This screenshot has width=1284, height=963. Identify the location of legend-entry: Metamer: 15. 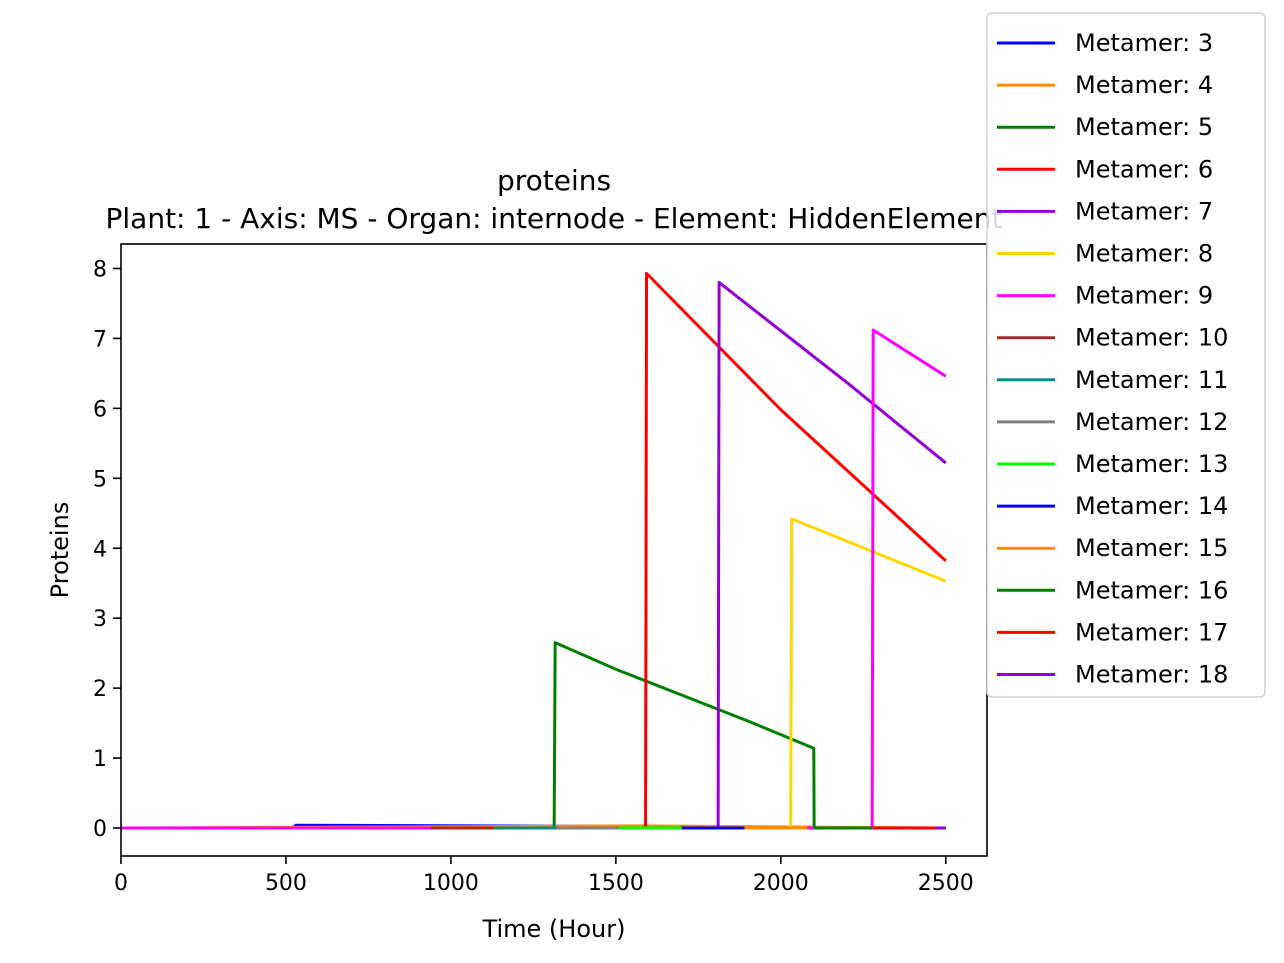
(1112, 548).